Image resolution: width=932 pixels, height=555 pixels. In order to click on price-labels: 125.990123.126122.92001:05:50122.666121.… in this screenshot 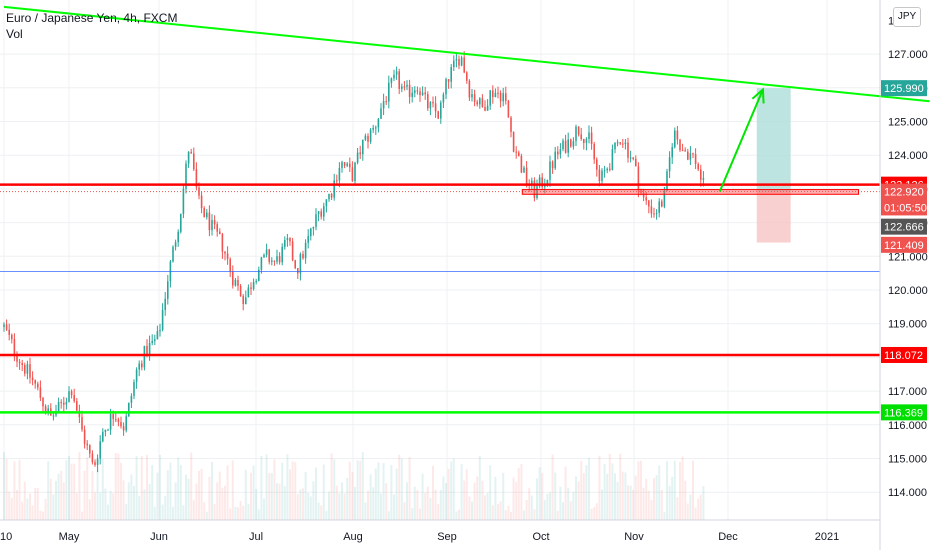, I will do `click(904, 250)`.